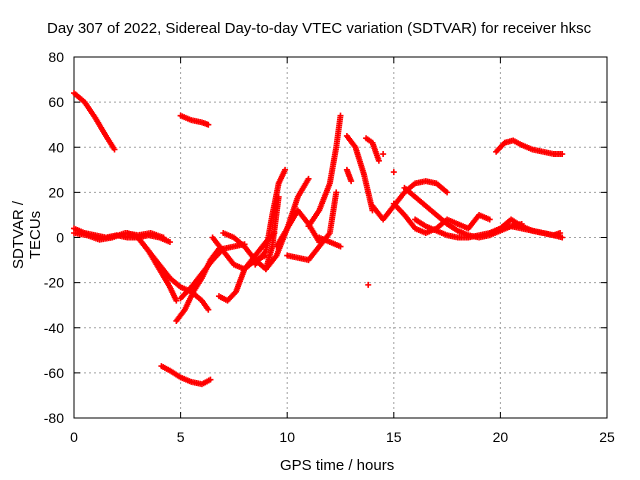  I want to click on y-tick-label: -80, so click(54, 418).